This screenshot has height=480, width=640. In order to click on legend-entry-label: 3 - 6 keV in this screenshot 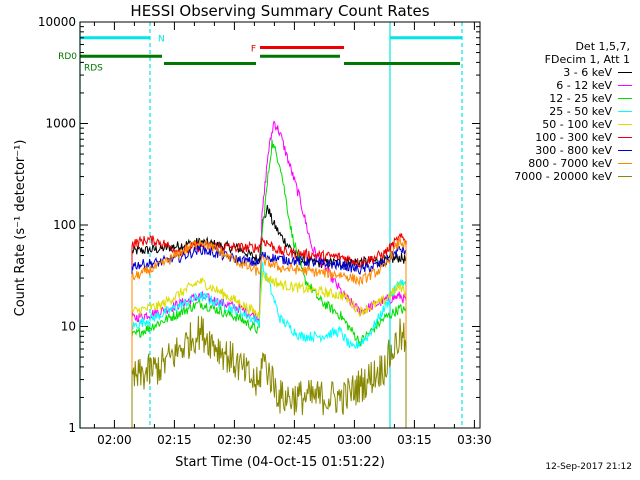, I will do `click(587, 72)`.